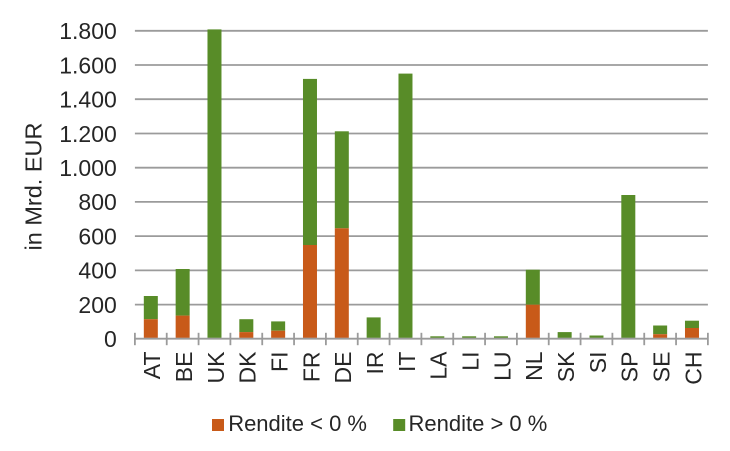 Image resolution: width=730 pixels, height=451 pixels. Describe the element at coordinates (248, 367) in the screenshot. I see `svg-text: DK` at that location.